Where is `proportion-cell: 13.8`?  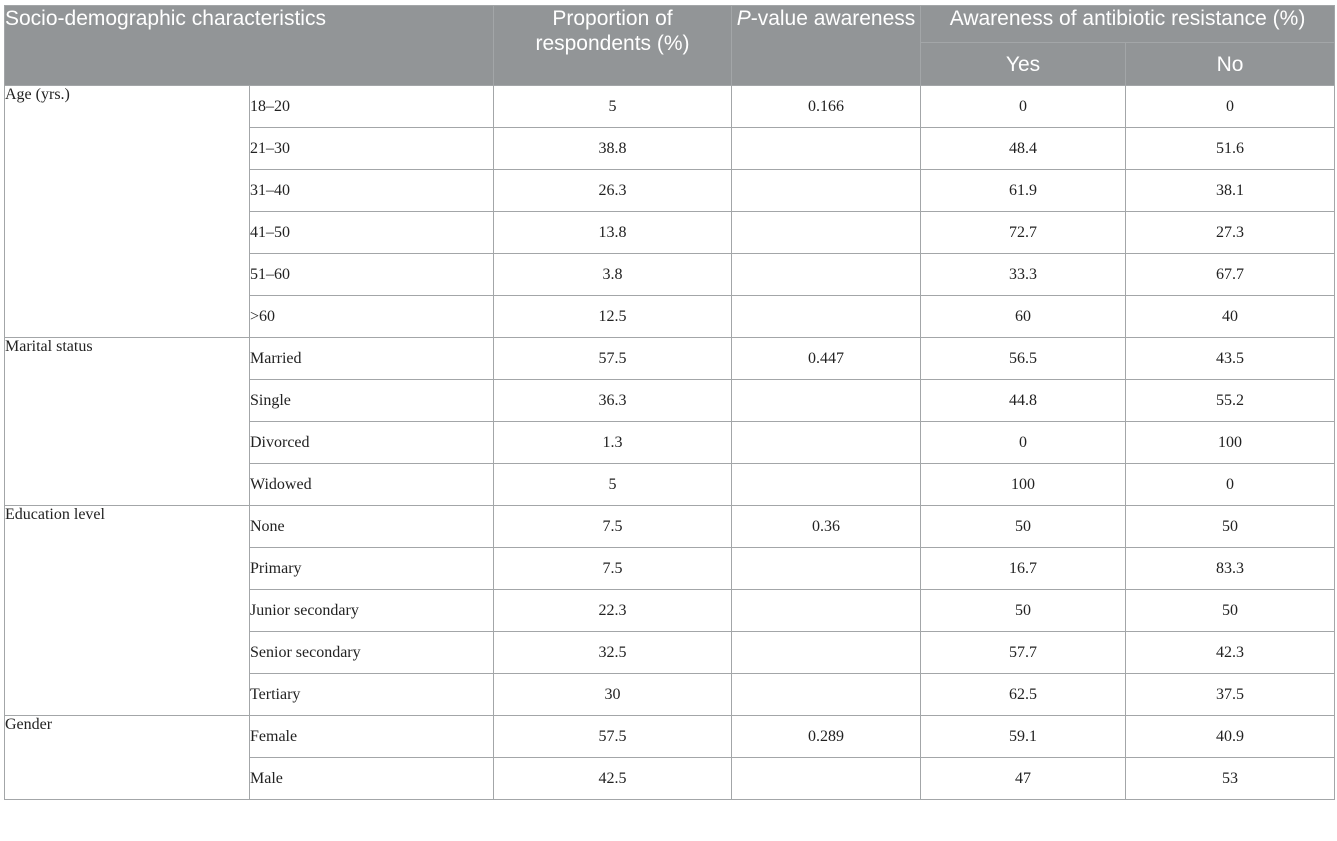
proportion-cell: 13.8 is located at coordinates (612, 232).